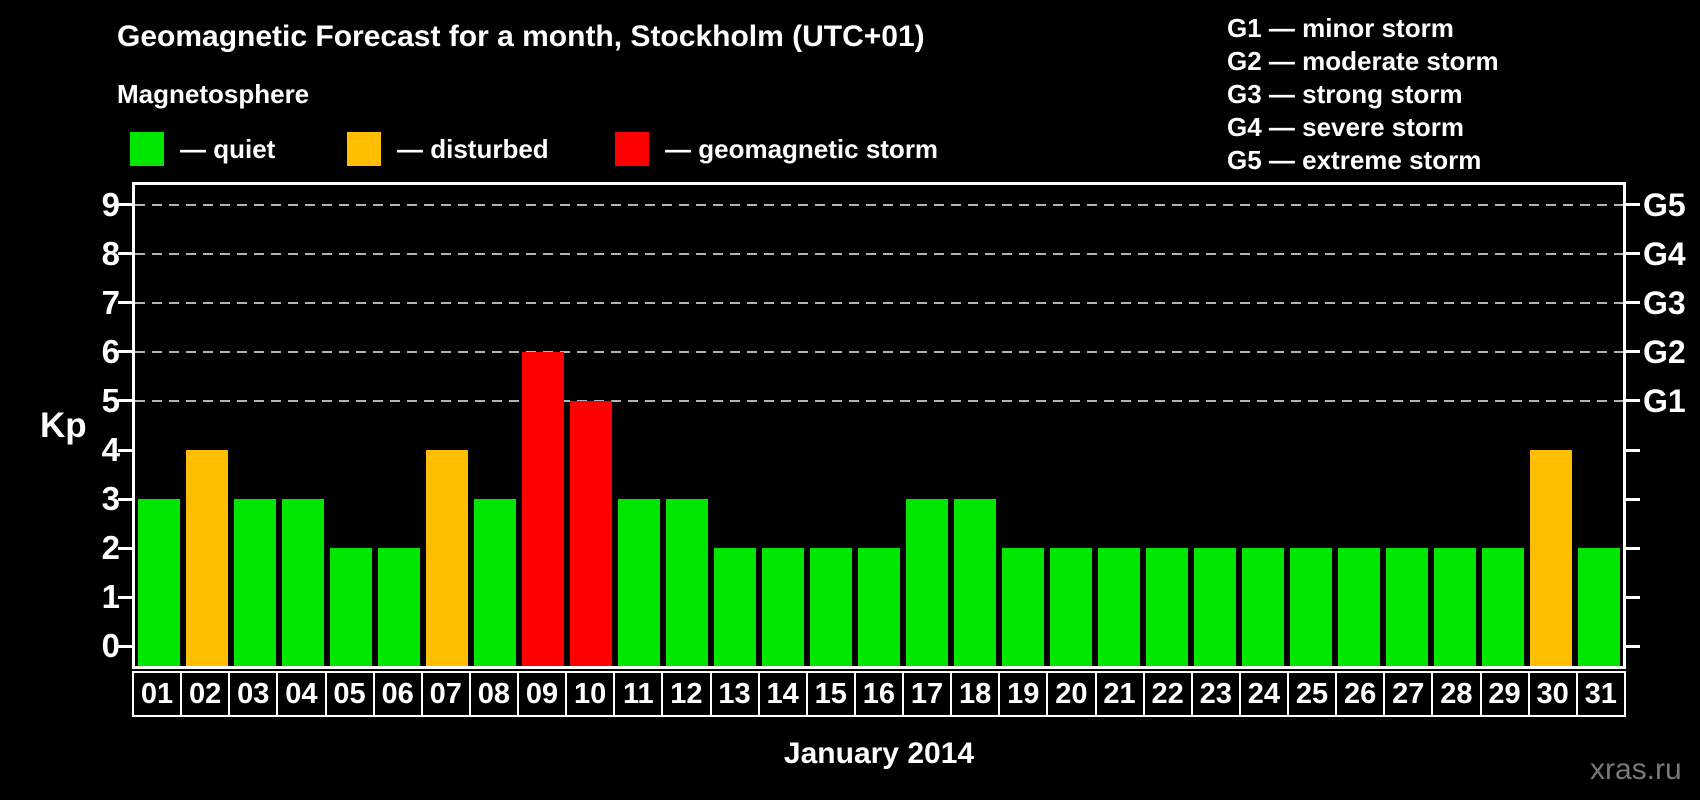 This screenshot has height=800, width=1700. What do you see at coordinates (445, 694) in the screenshot?
I see `day-label-cell-07: 07` at bounding box center [445, 694].